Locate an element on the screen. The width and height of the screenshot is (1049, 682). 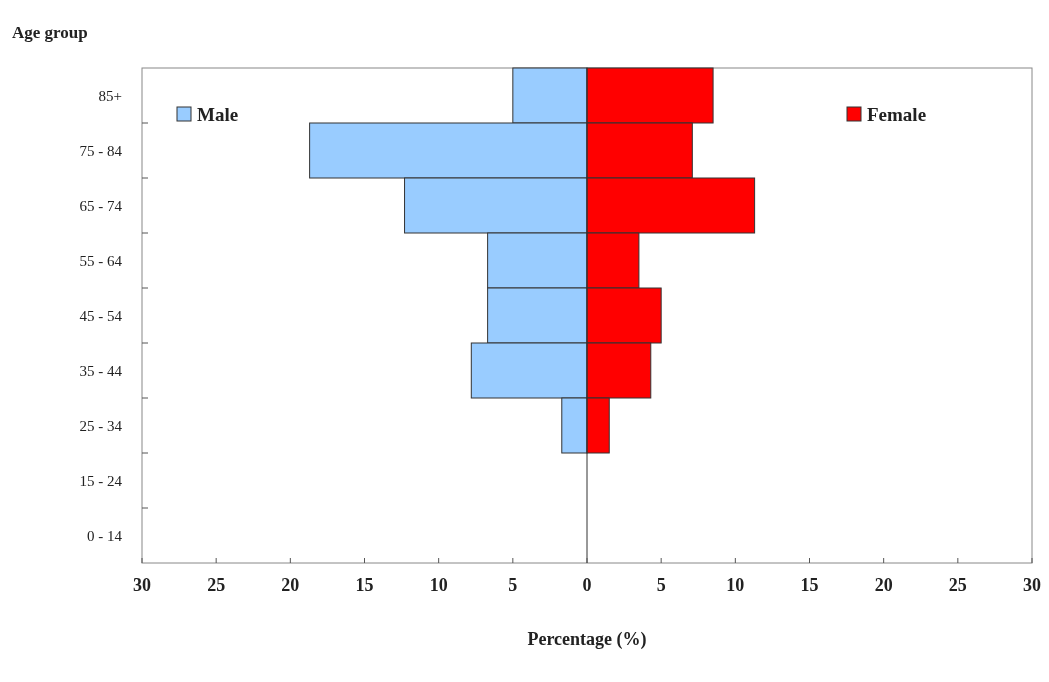
legend-label: Male is located at coordinates (218, 114).